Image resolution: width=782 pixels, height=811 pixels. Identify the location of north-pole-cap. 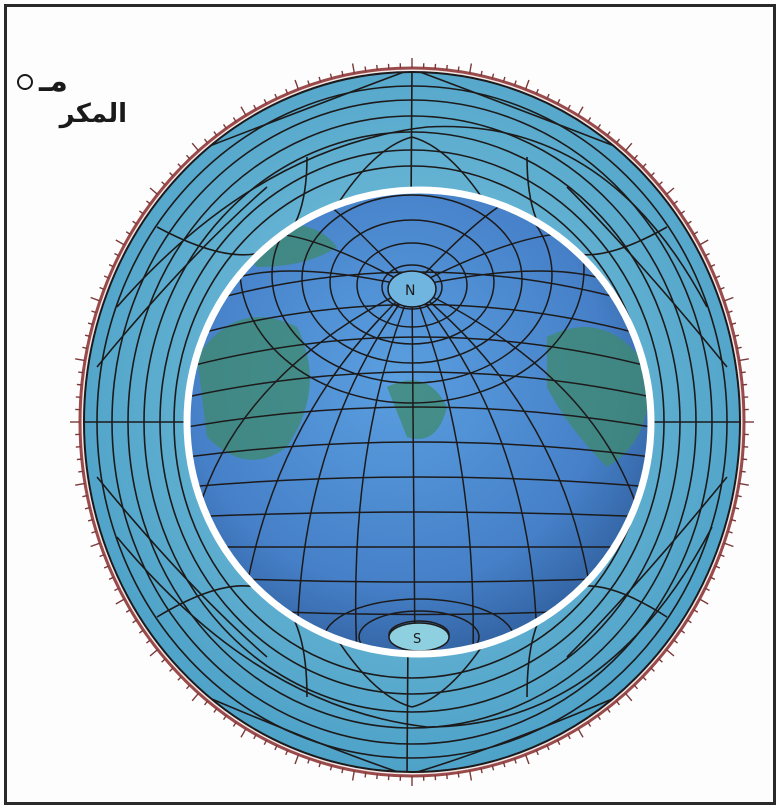
(412, 289).